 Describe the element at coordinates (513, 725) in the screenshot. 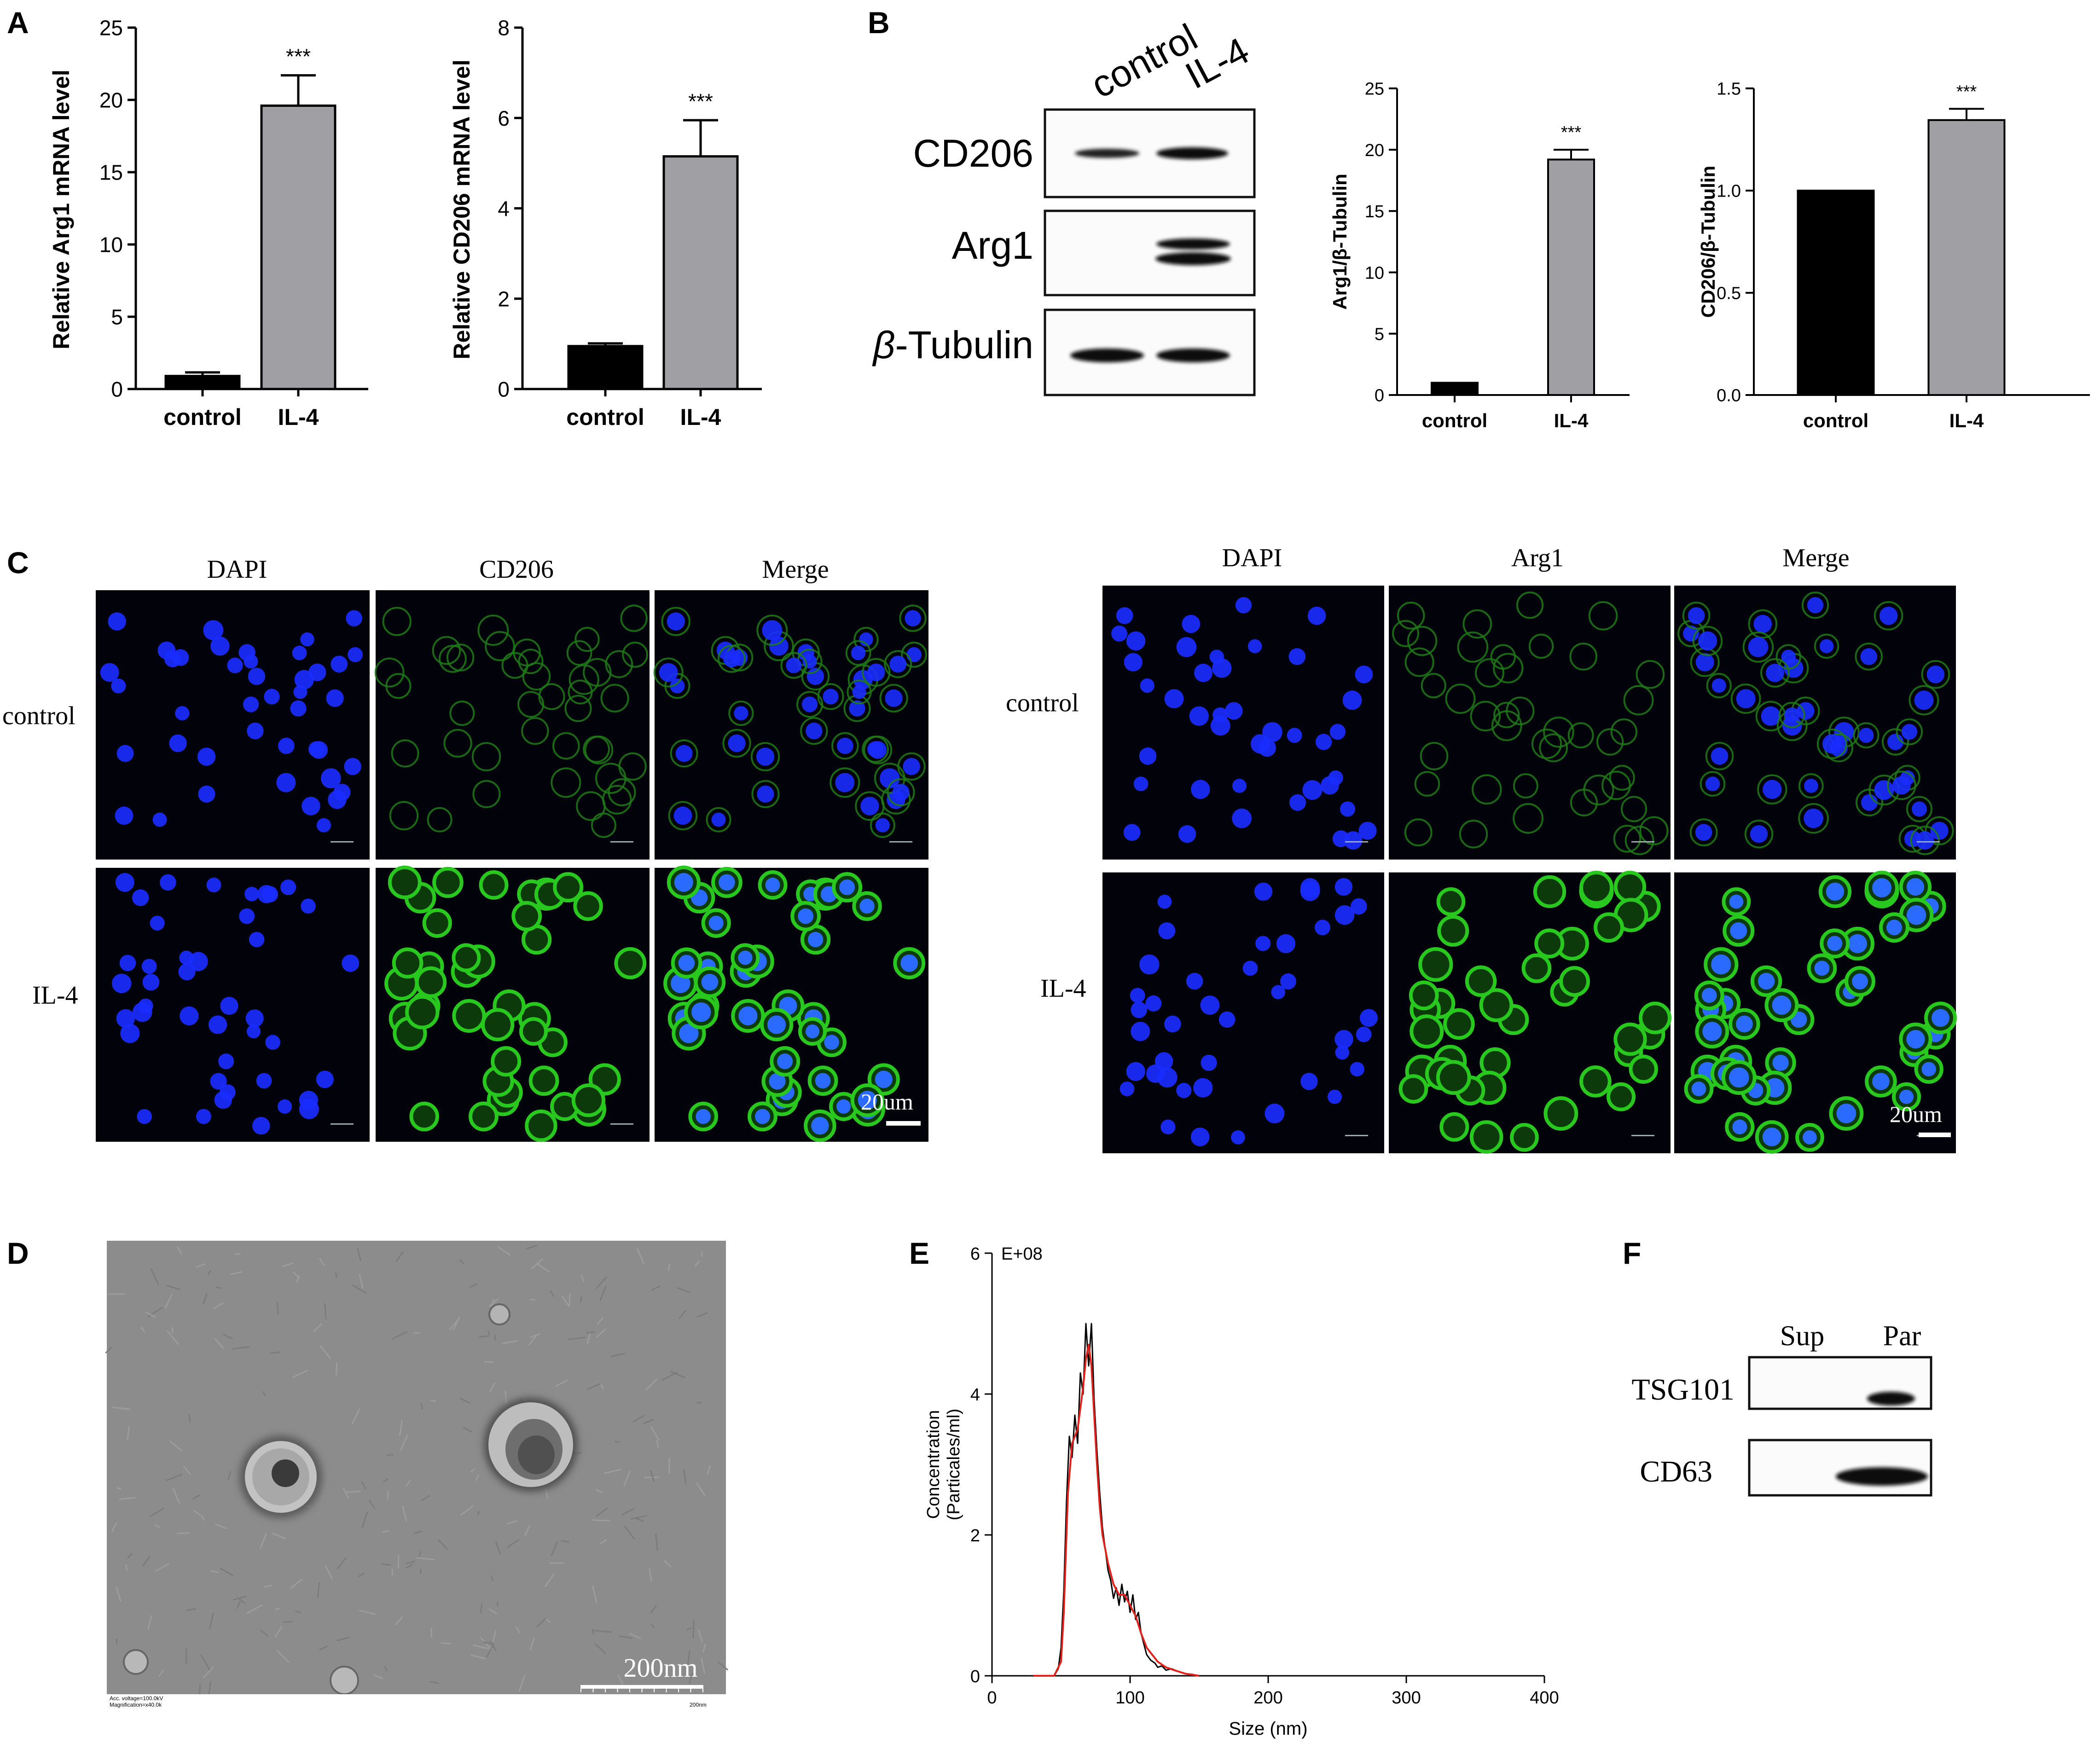

I see `micro-tile` at that location.